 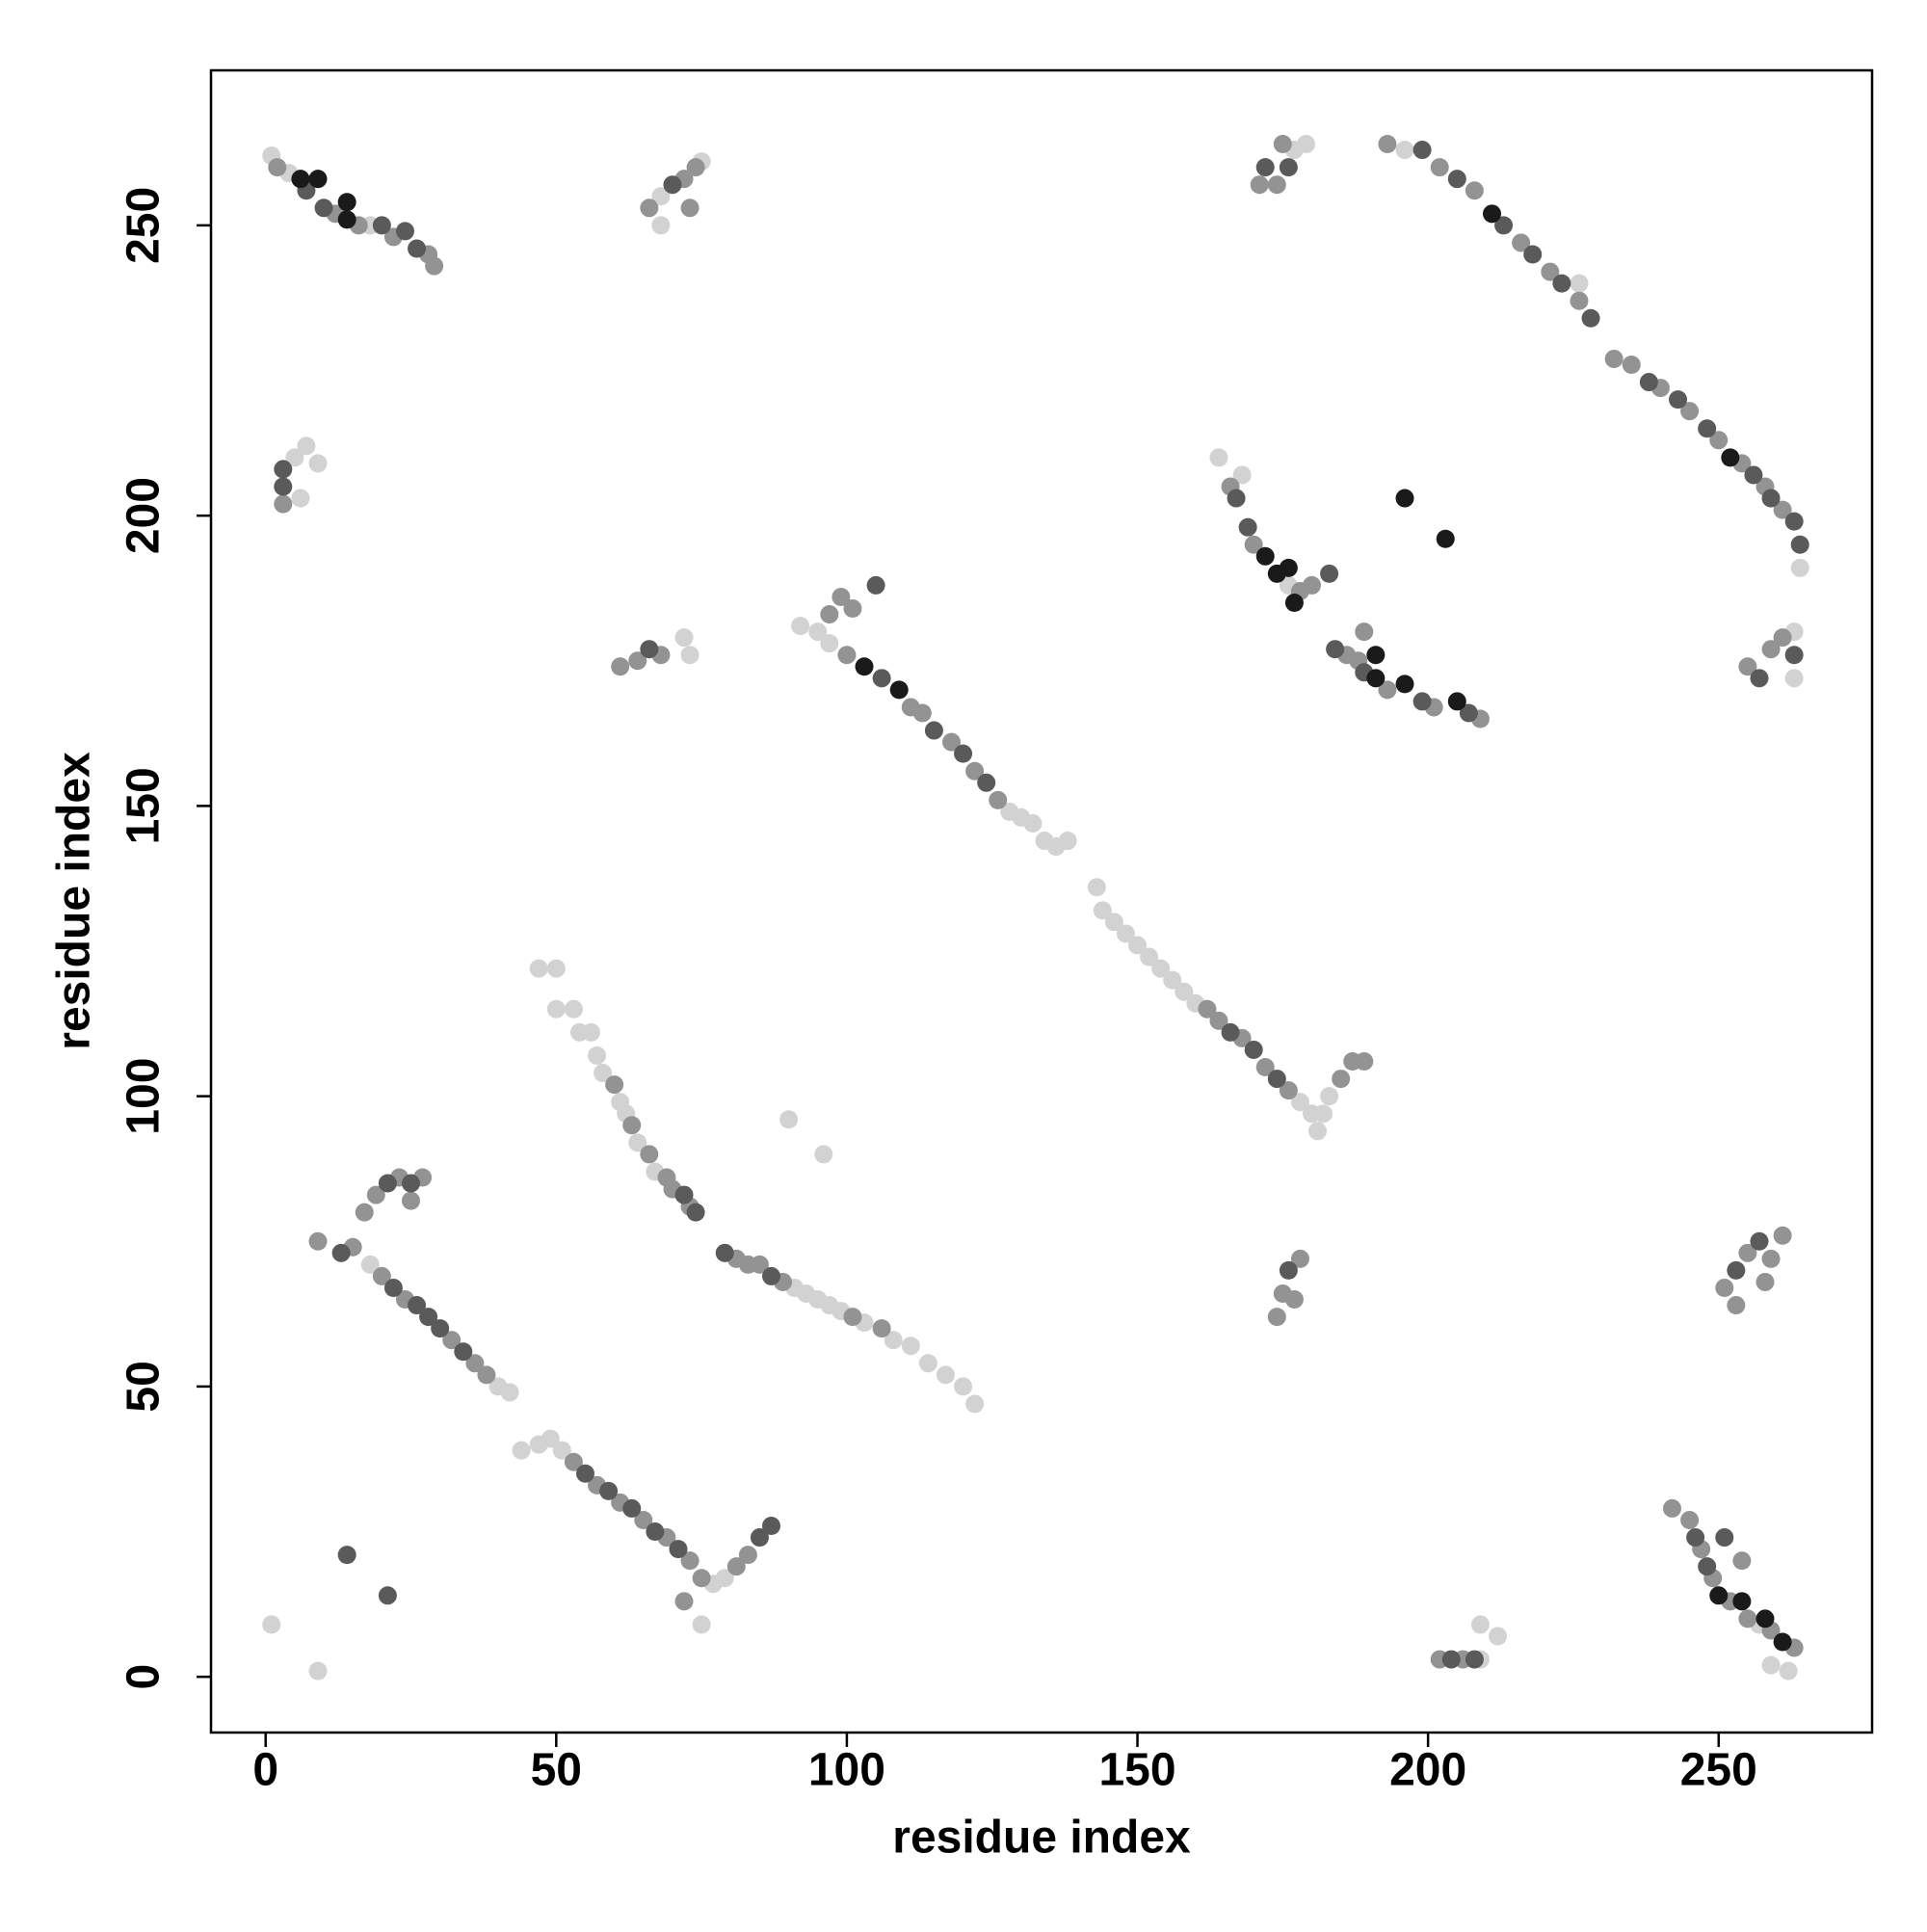 What do you see at coordinates (1136, 1770) in the screenshot?
I see `x-tick-label: 150` at bounding box center [1136, 1770].